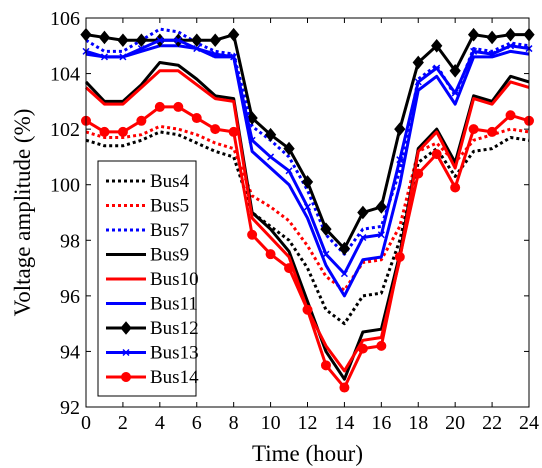 Image resolution: width=542 pixels, height=468 pixels. Describe the element at coordinates (174, 304) in the screenshot. I see `legend-label: Bus11` at that location.